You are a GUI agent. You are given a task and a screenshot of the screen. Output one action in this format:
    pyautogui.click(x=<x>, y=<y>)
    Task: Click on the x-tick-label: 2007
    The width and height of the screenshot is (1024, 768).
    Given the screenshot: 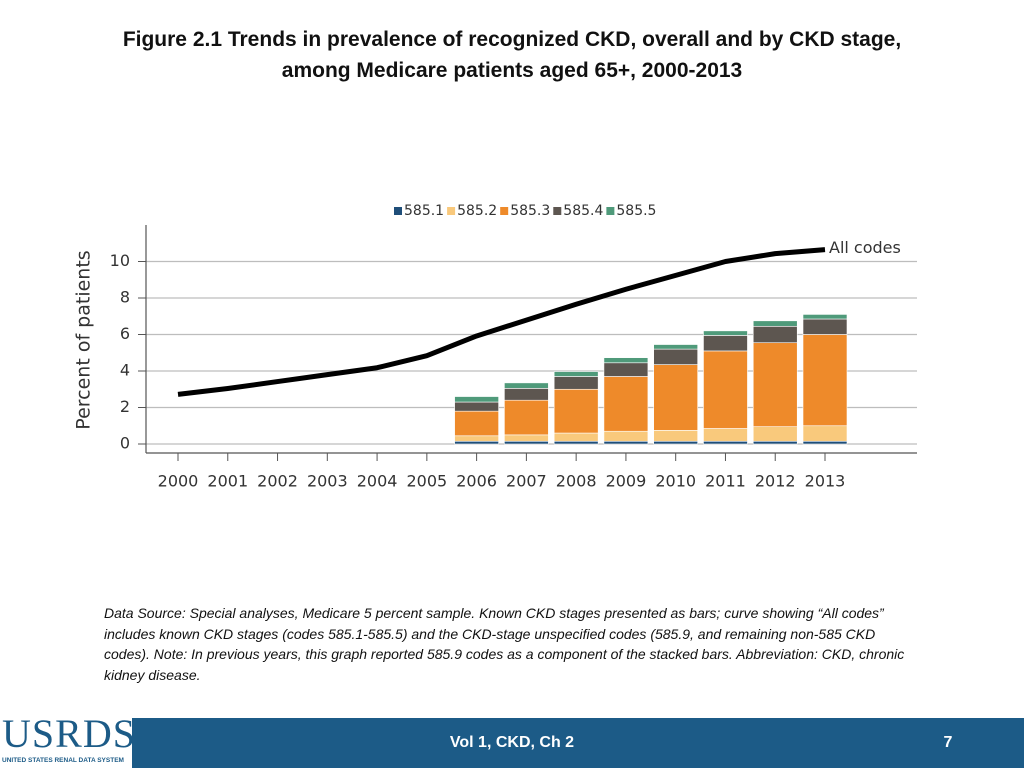 What is the action you would take?
    pyautogui.click(x=526, y=481)
    